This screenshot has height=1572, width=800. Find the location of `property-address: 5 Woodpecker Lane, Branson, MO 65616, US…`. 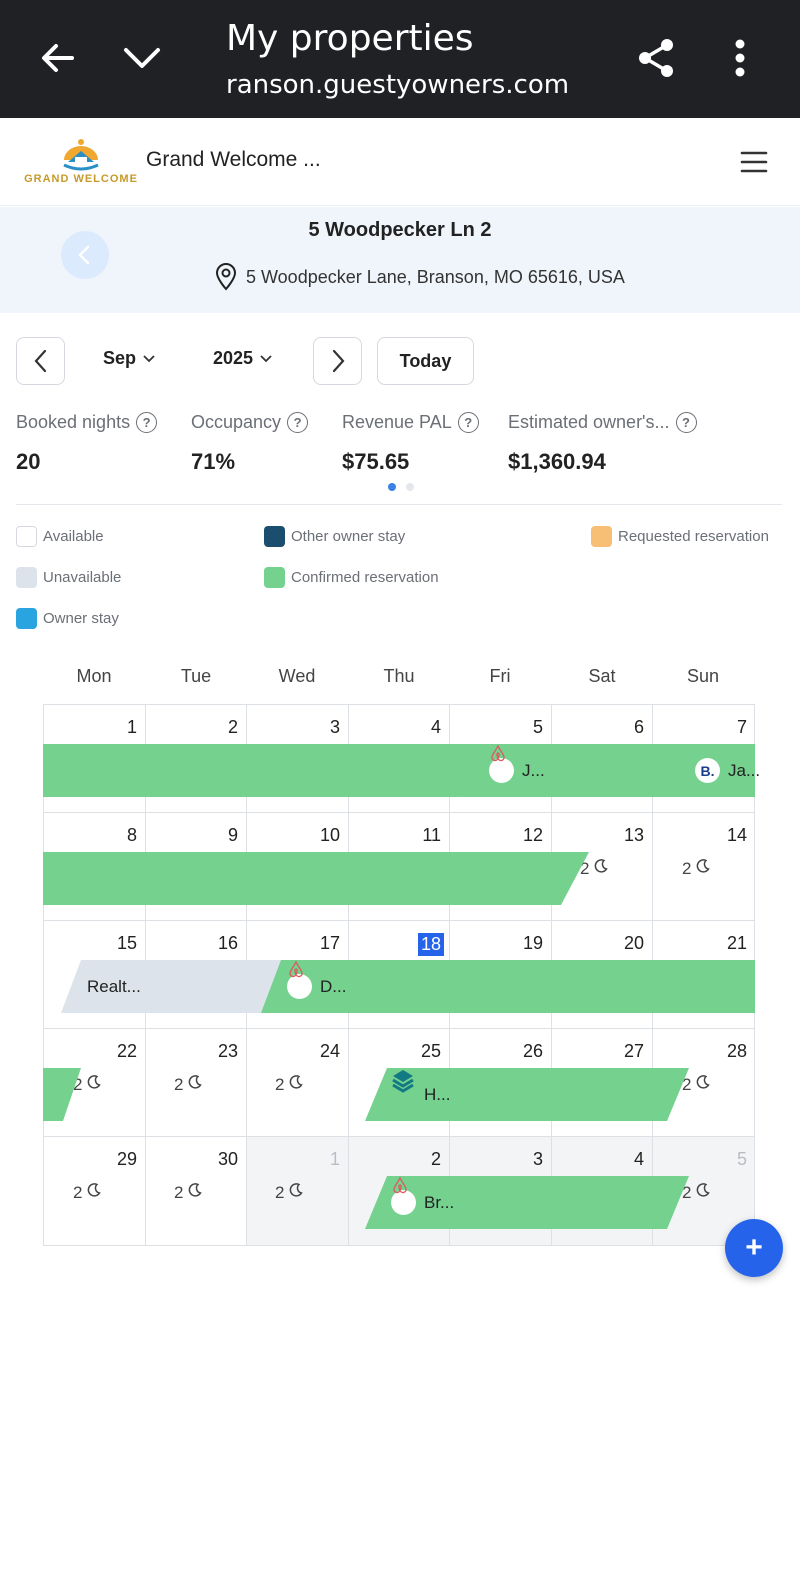

property-address: 5 Woodpecker Lane, Branson, MO 65616, US… is located at coordinates (435, 276).